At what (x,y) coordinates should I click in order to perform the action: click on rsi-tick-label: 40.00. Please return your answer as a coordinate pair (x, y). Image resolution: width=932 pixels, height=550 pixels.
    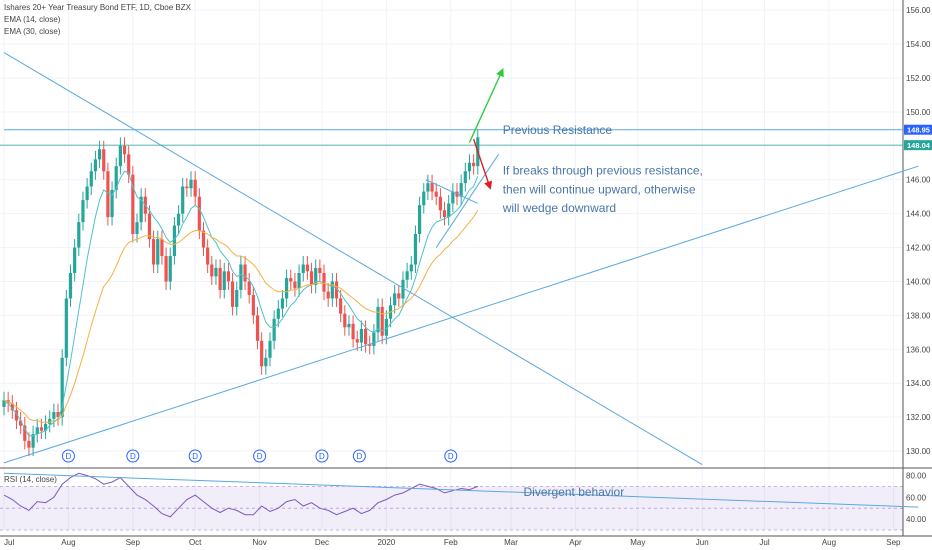
    Looking at the image, I should click on (916, 519).